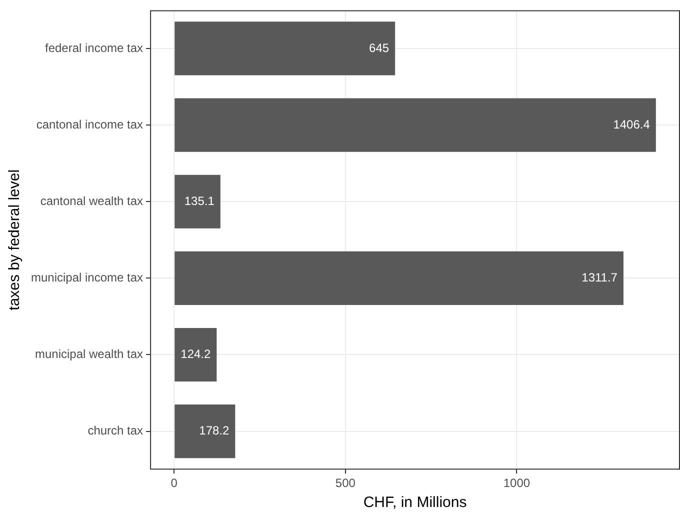 The image size is (680, 512). Describe the element at coordinates (89, 354) in the screenshot. I see `y-tick-label: municipal wealth tax` at that location.